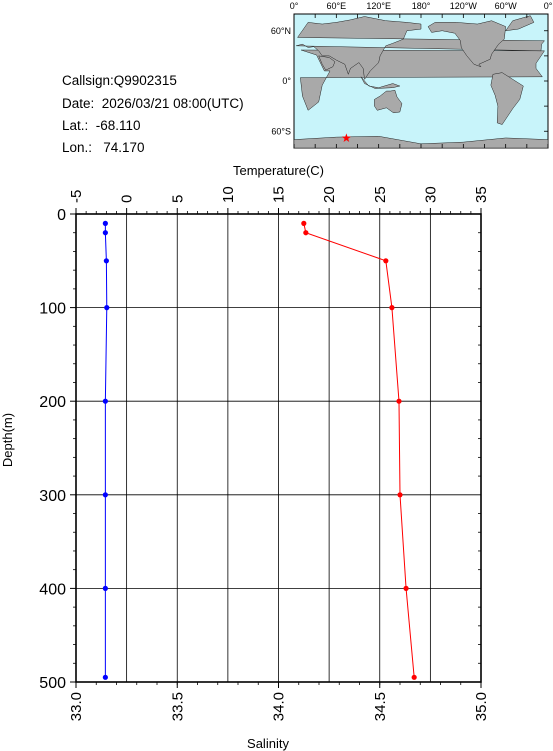  Describe the element at coordinates (378, 6) in the screenshot. I see `map-lon-label: 120°E` at that location.